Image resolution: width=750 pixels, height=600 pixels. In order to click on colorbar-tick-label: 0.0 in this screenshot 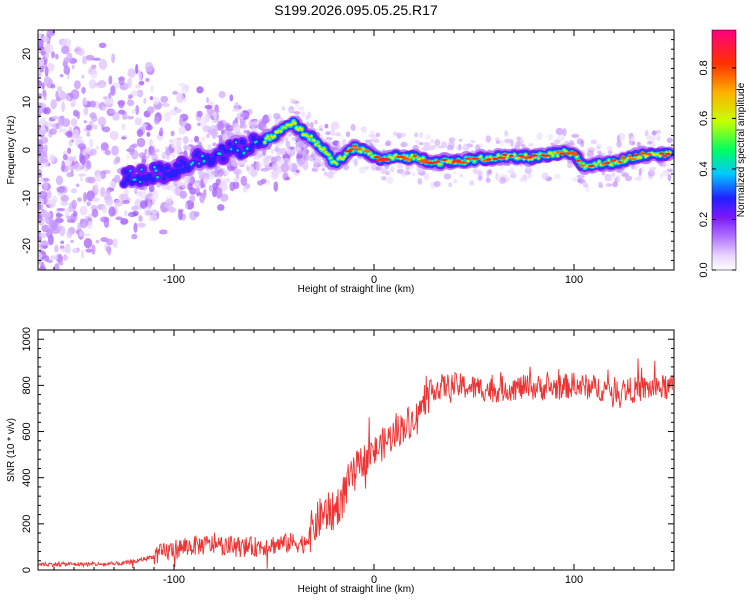, I will do `click(704, 269)`.